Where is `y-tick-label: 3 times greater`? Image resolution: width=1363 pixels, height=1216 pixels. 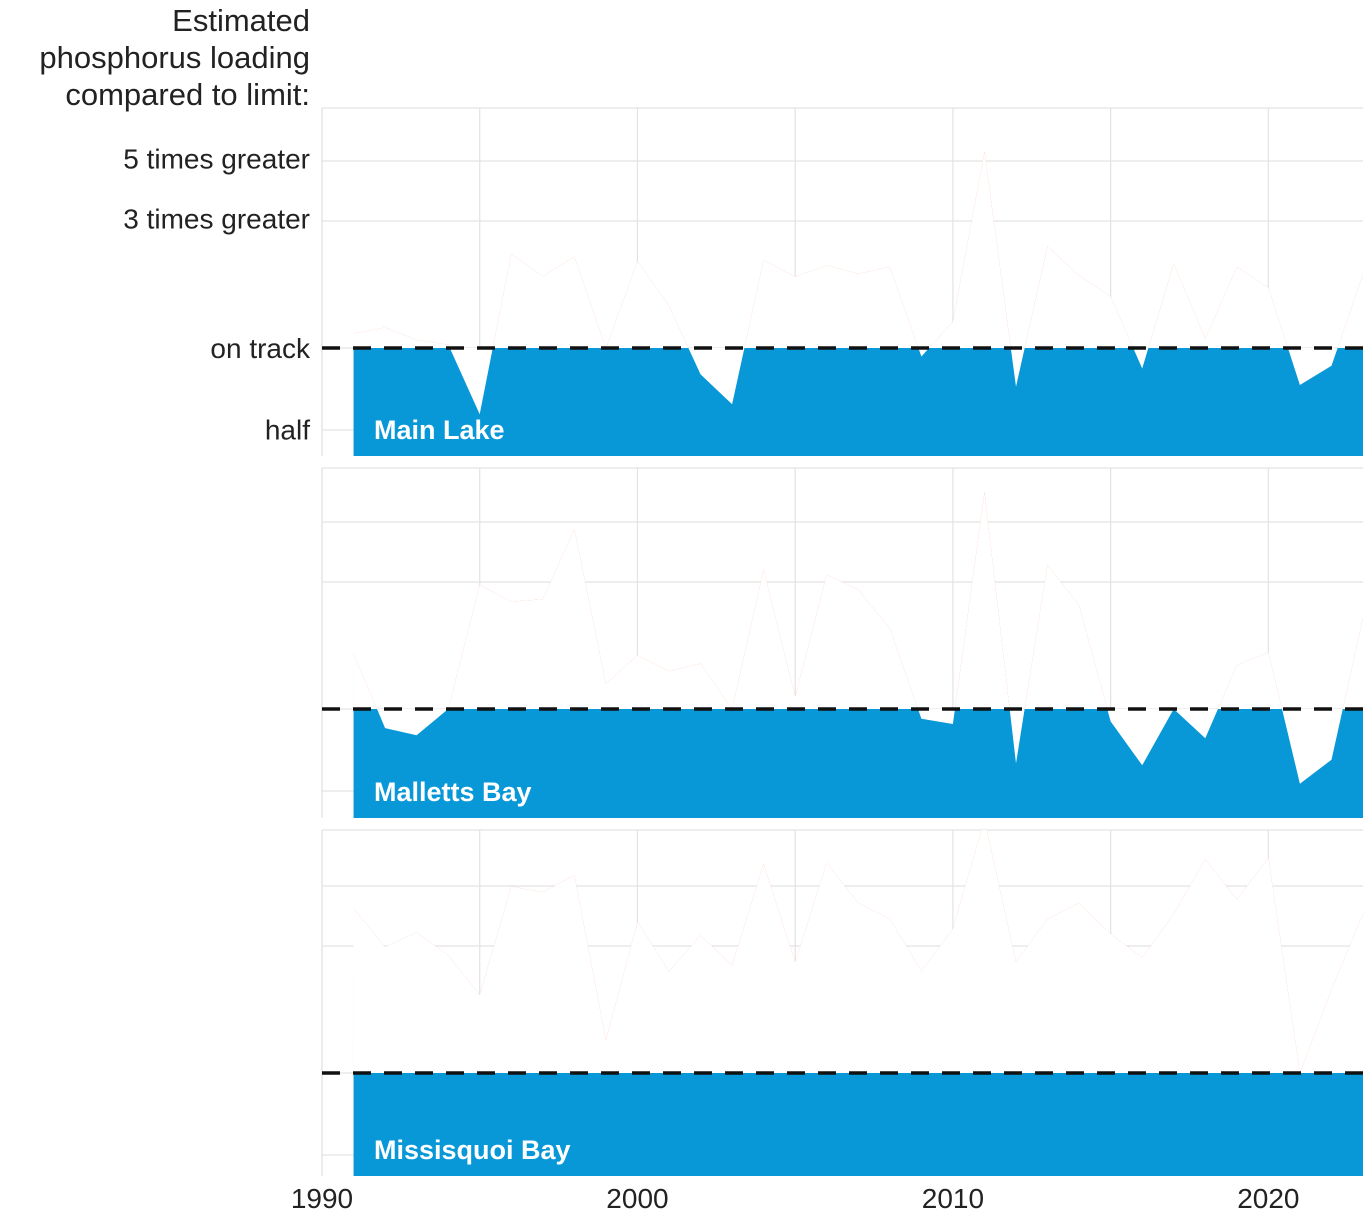 y-tick-label: 3 times greater is located at coordinates (216, 219).